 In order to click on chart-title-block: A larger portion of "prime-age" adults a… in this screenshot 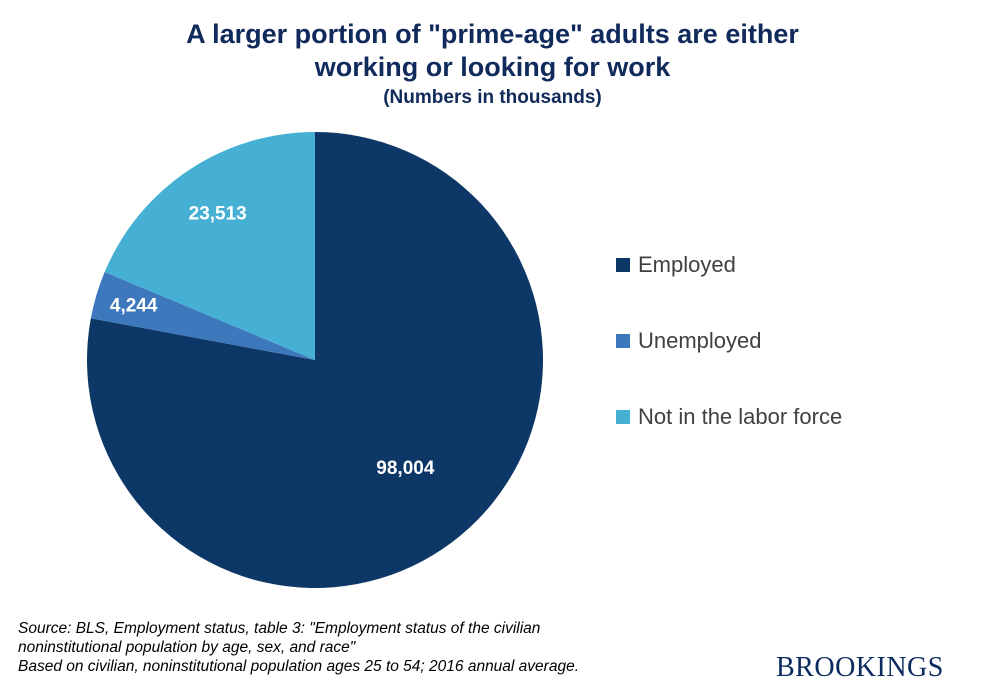, I will do `click(492, 65)`.